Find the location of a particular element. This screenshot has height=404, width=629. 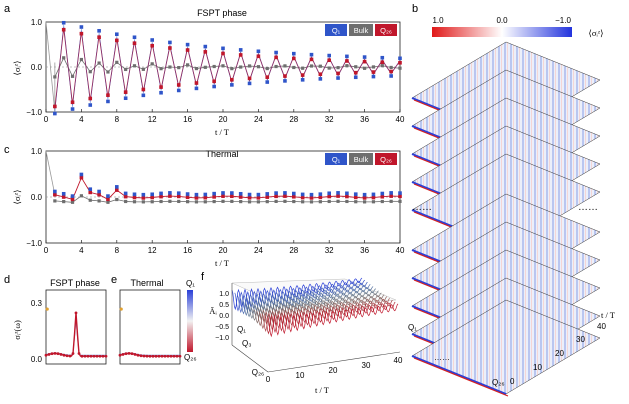

panel-f-xaxis is located at coordinates (334, 362).